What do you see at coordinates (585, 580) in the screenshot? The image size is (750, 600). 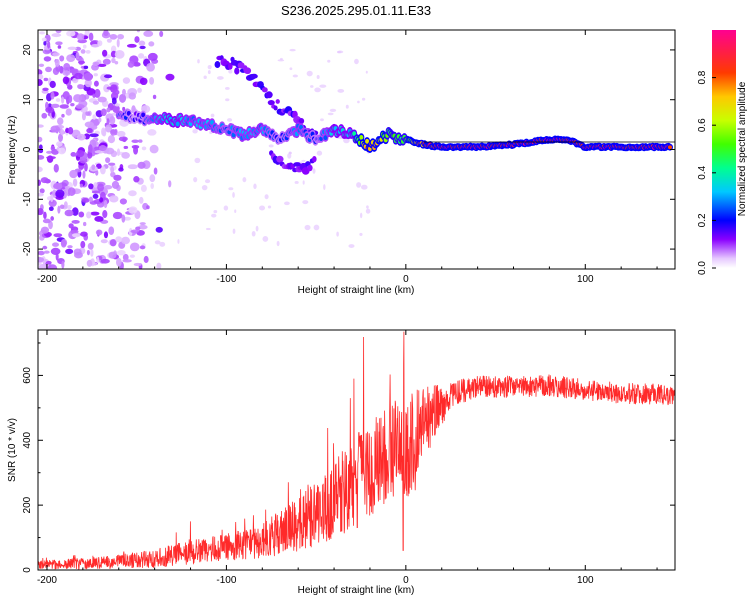 I see `snr-x-tick-label: 100` at bounding box center [585, 580].